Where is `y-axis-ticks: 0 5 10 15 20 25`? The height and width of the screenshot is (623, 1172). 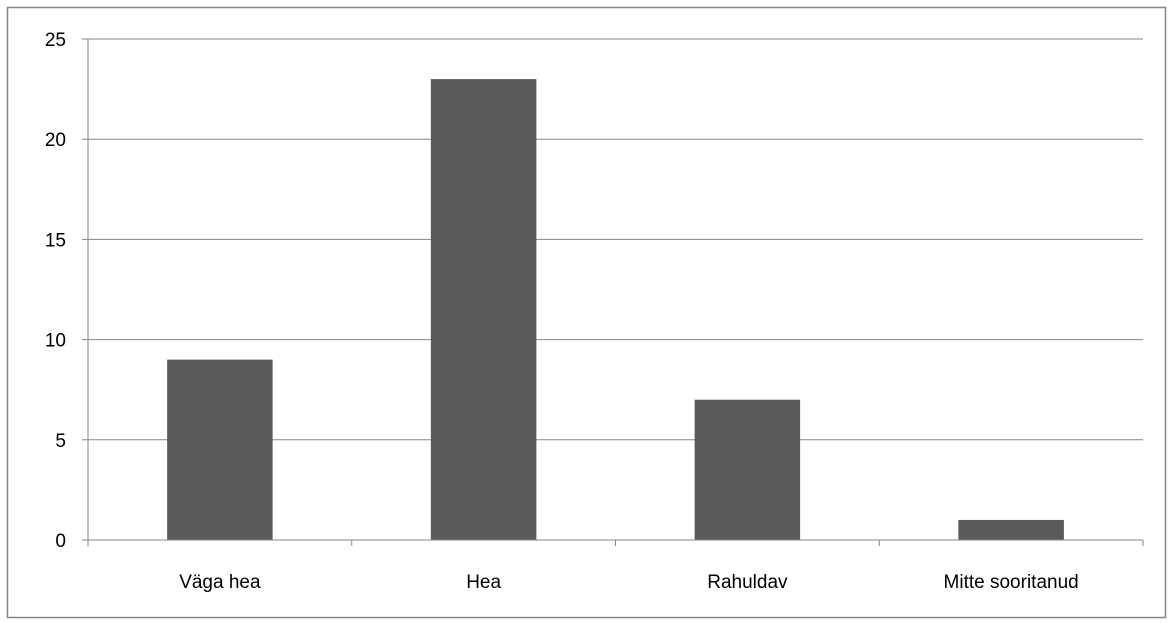
y-axis-ticks: 0 5 10 15 20 25 is located at coordinates (66, 291).